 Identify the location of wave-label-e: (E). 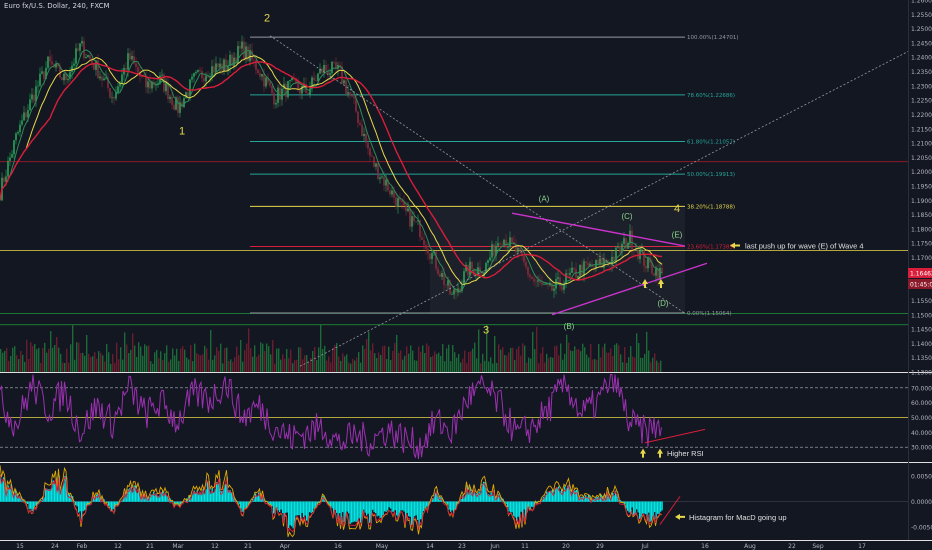
(677, 235).